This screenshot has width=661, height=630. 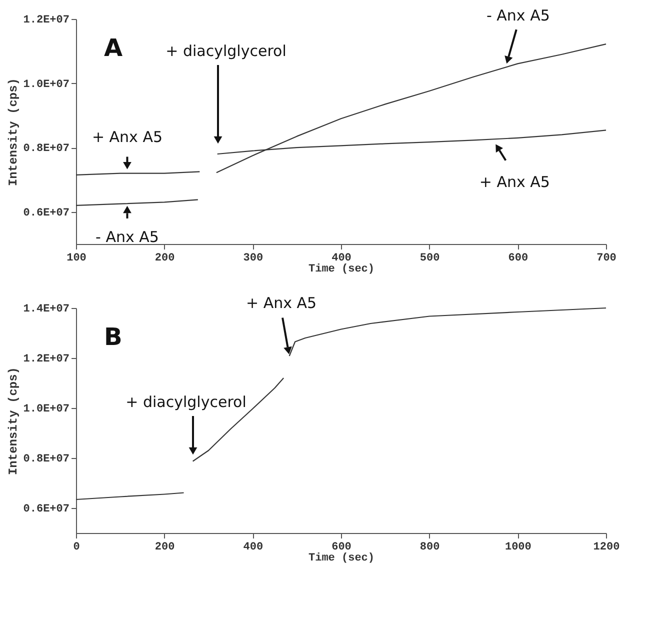 I want to click on x-tick-label: 1000, so click(x=518, y=548).